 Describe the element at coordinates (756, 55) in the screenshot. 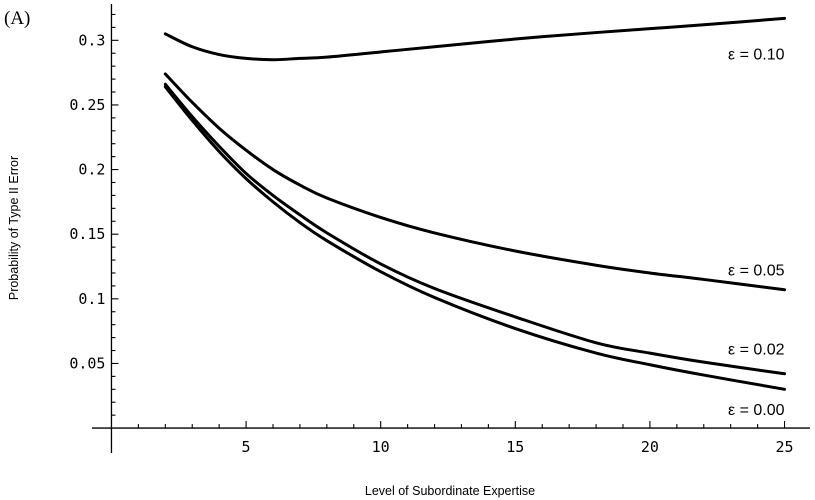

I see `series-label: ε = 0.10` at that location.